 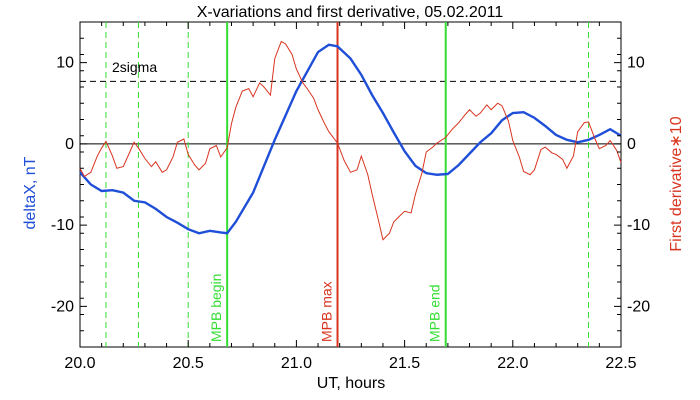 I want to click on y-left-tick-label: 0, so click(x=69, y=144).